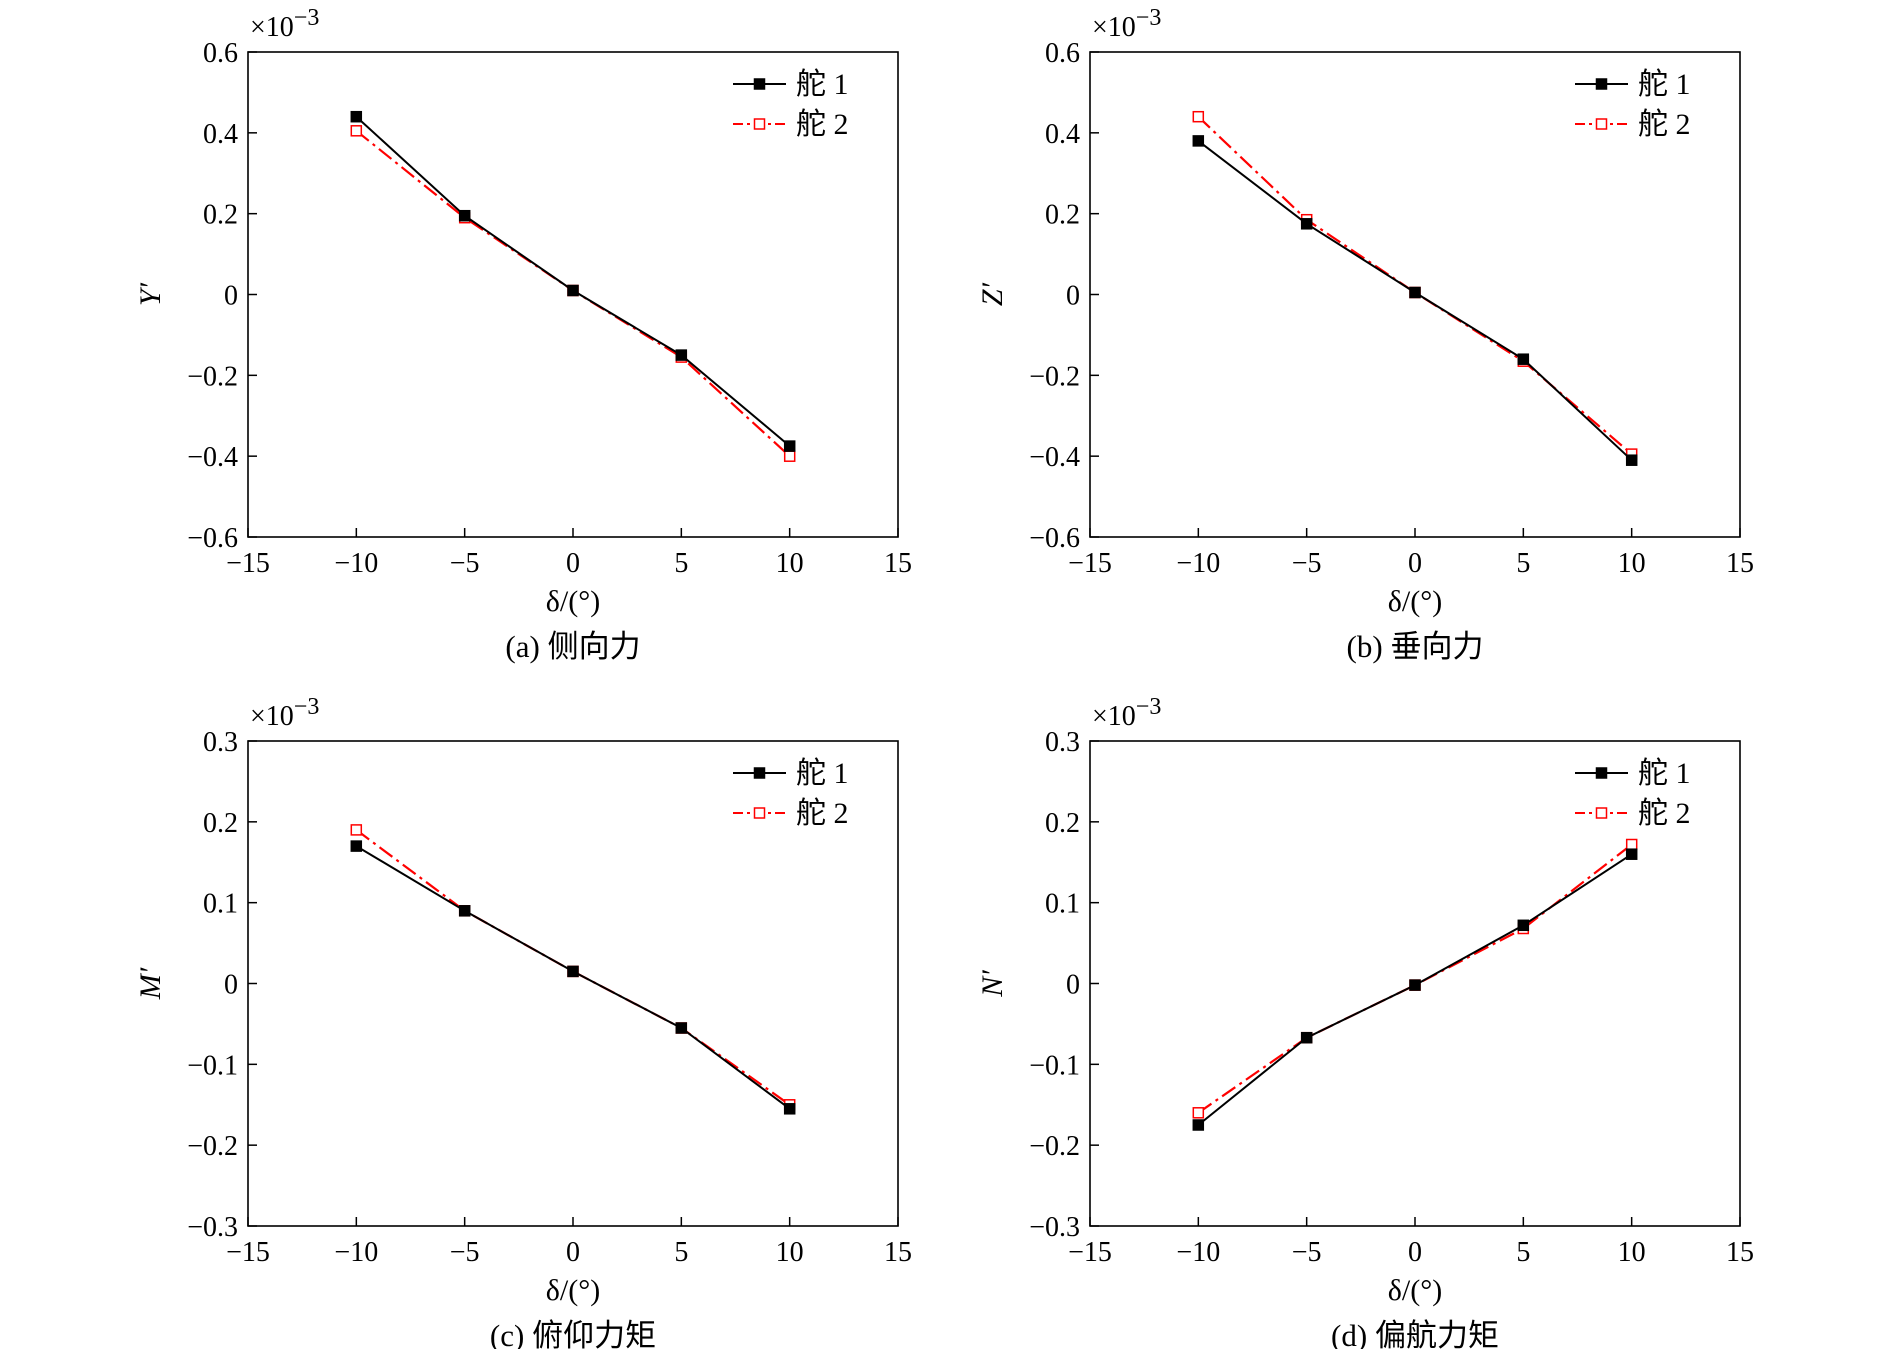  I want to click on y-tick-label: −0.3, so click(1054, 1227).